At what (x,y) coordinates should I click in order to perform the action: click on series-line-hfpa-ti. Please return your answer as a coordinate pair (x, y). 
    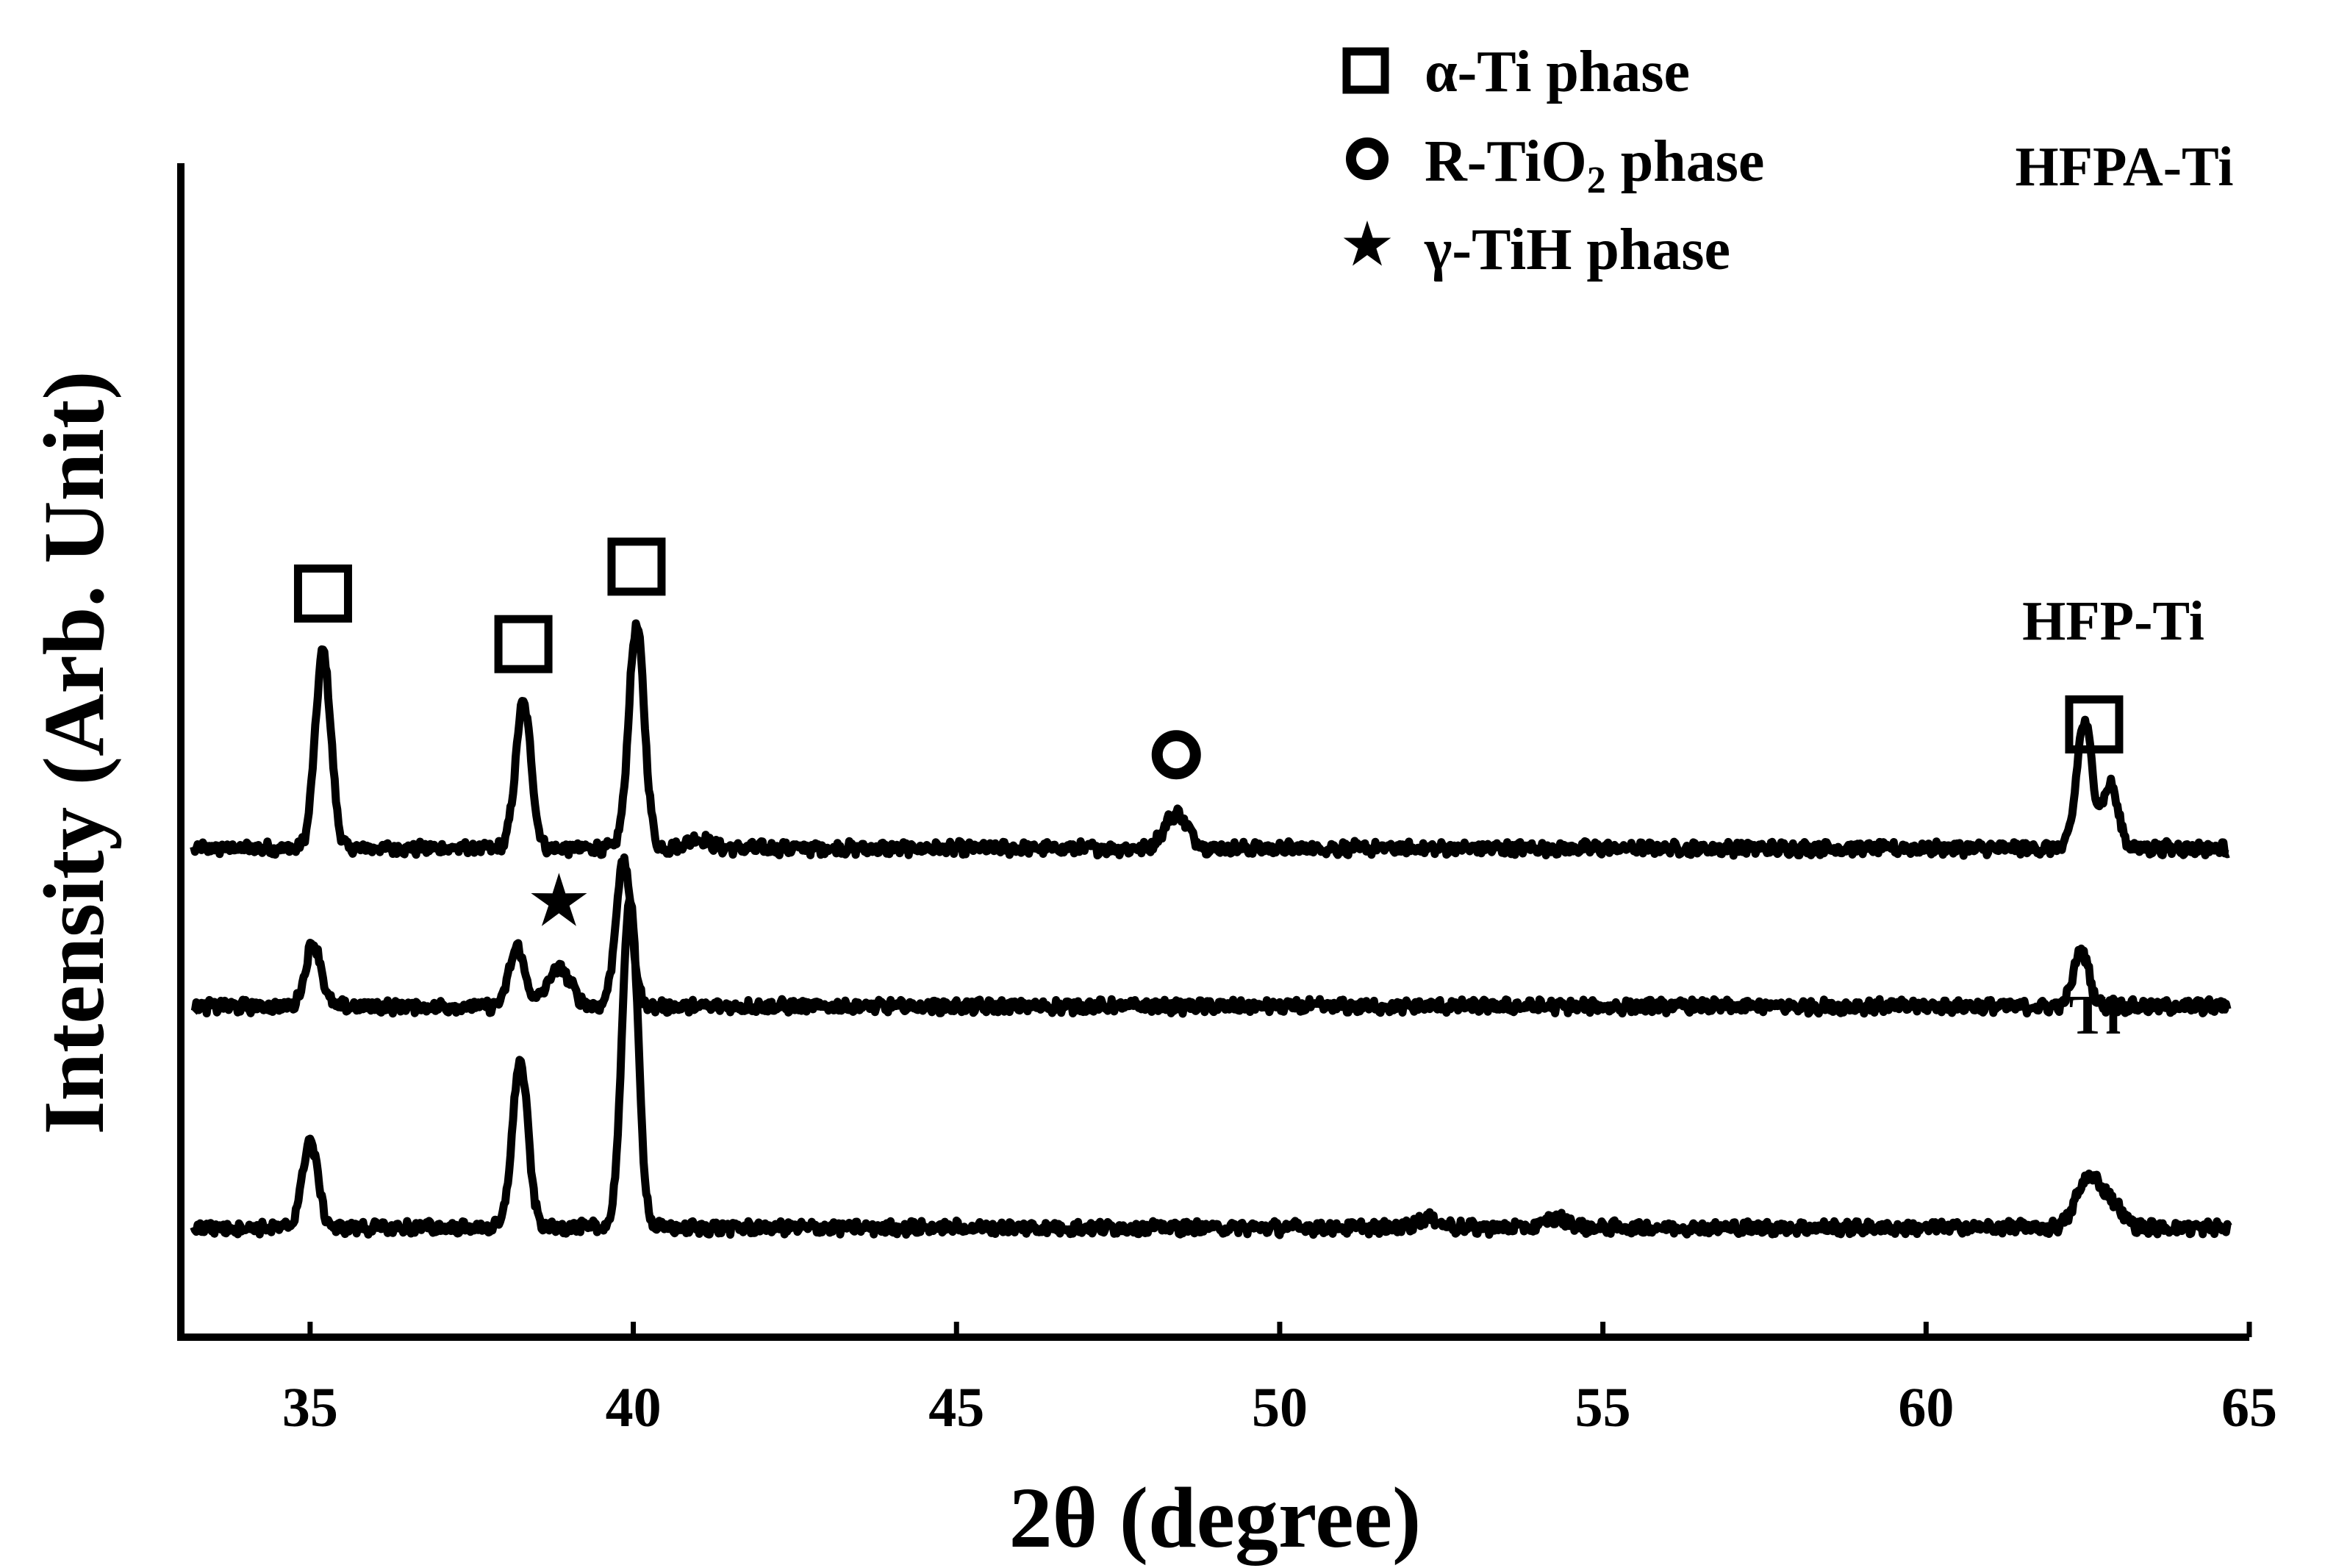
    Looking at the image, I should click on (1211, 739).